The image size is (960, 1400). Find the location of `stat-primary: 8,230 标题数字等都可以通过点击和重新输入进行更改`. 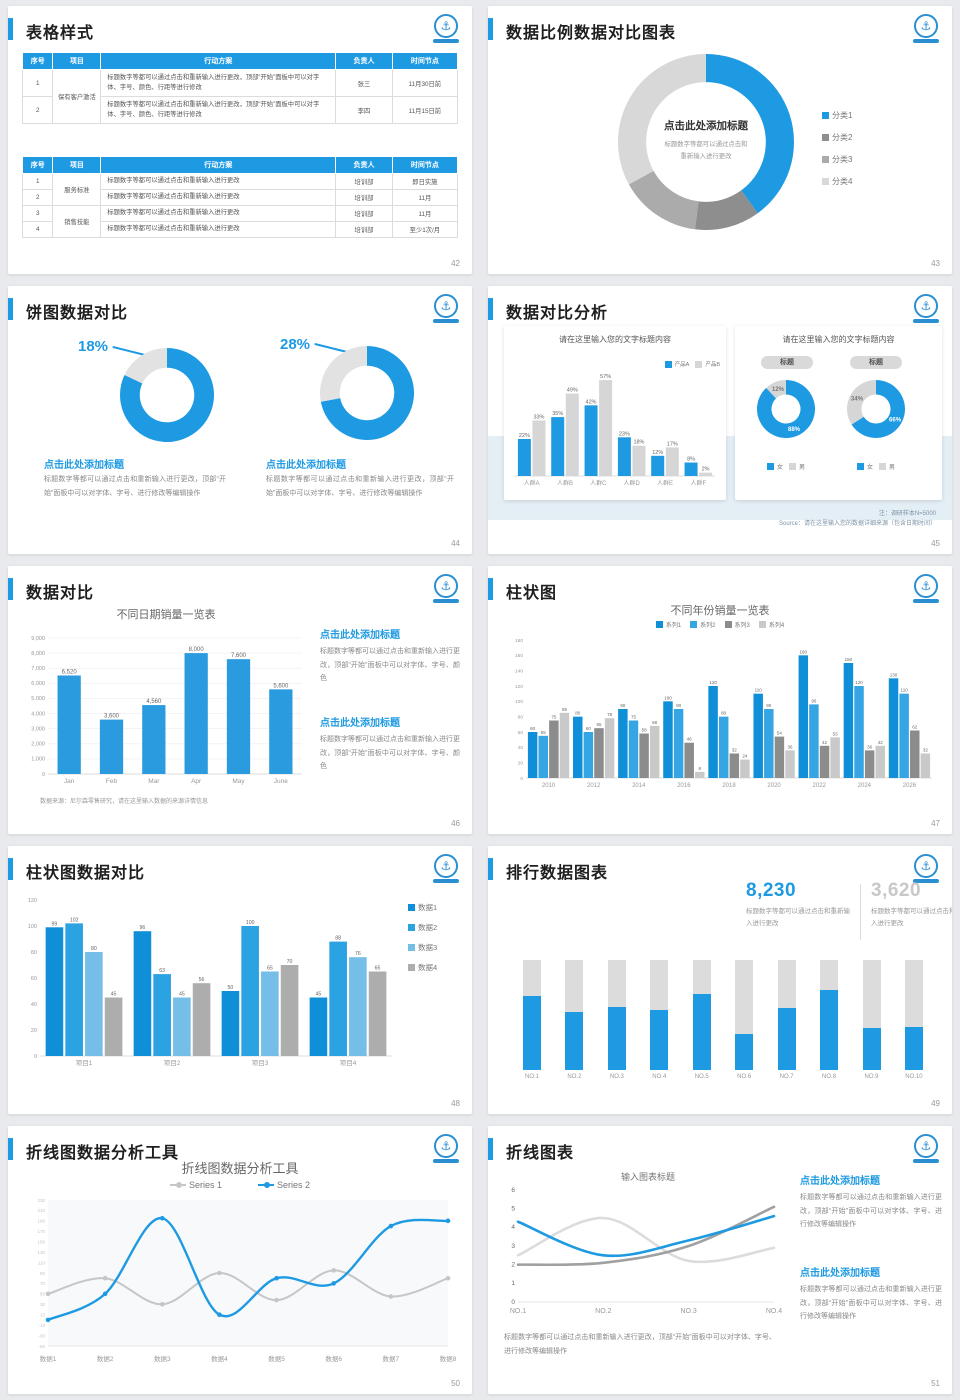

stat-primary: 8,230 标题数字等都可以通过点击和重新输入进行更改 is located at coordinates (798, 910).